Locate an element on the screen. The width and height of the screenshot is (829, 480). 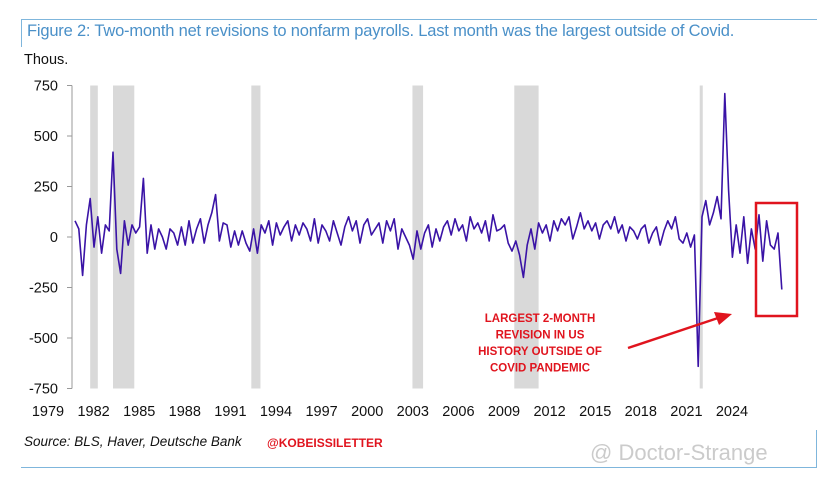
x-tick-label: 2012 is located at coordinates (549, 412).